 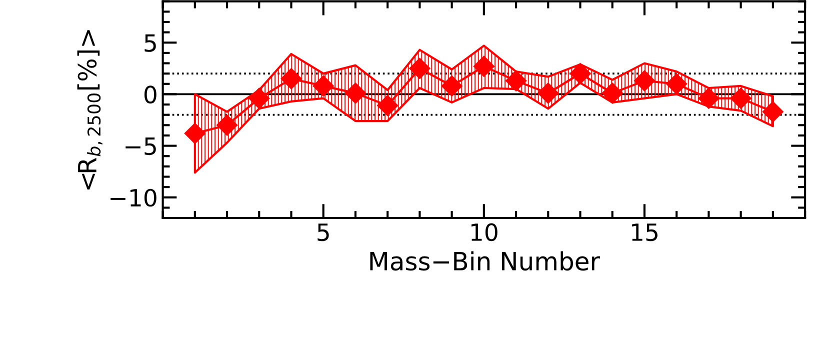 What do you see at coordinates (484, 232) in the screenshot?
I see `x-tick-label: 10` at bounding box center [484, 232].